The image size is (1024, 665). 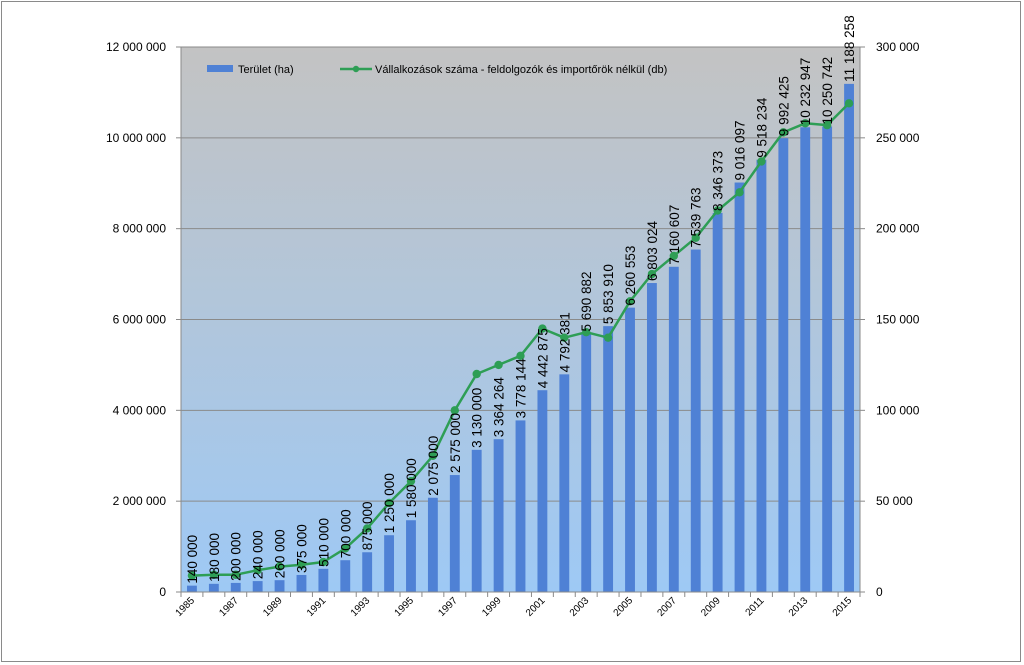 I want to click on x-tick-label: 1995, so click(x=405, y=607).